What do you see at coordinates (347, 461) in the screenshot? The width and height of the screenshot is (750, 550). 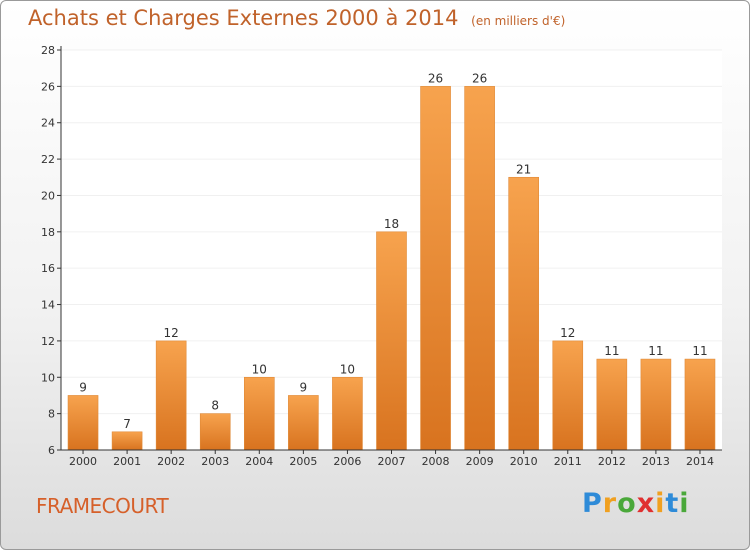 I see `x-tick-label: 2006` at bounding box center [347, 461].